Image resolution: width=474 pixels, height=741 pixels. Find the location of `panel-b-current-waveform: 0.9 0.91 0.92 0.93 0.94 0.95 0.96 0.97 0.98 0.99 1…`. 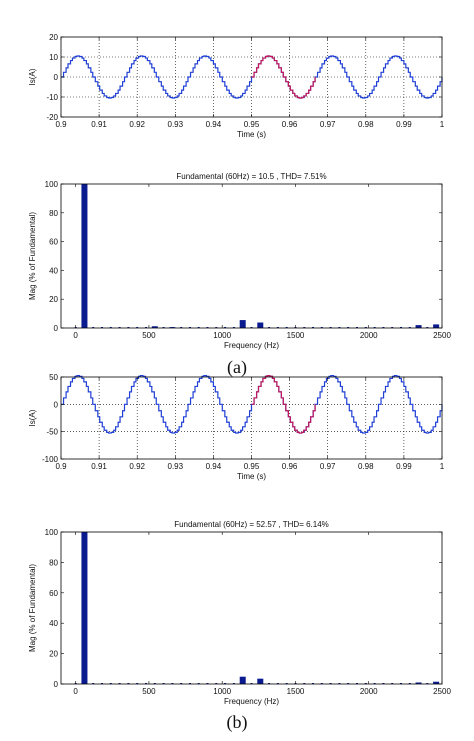

panel-b-current-waveform: 0.9 0.91 0.92 0.93 0.94 0.95 0.96 0.97 0.98 0.99 1… is located at coordinates (236, 427).